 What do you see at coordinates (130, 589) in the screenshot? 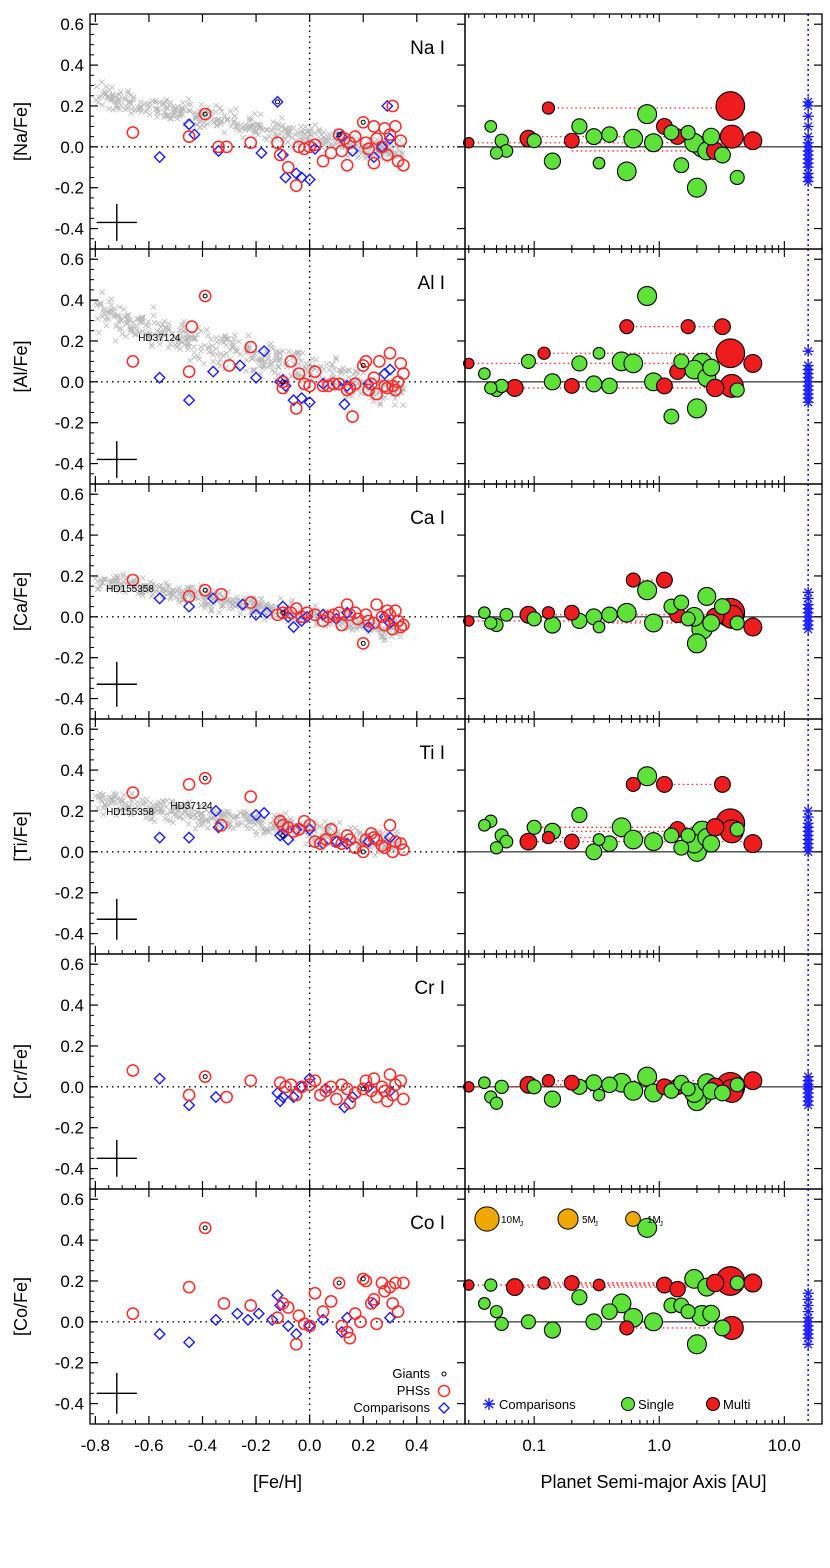
I see `star-annotation: HD155358` at bounding box center [130, 589].